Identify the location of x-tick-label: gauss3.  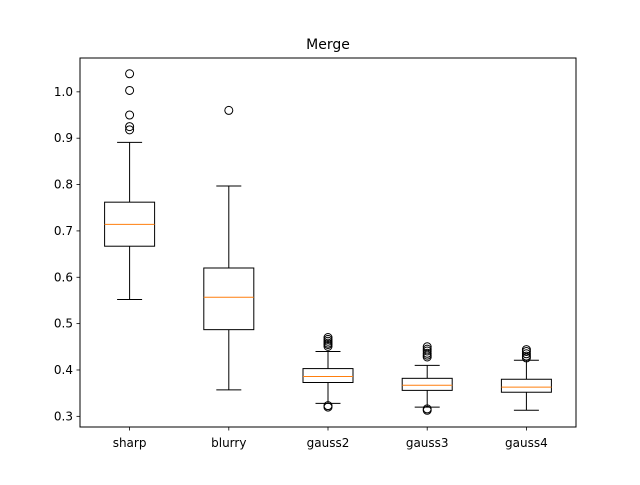
(427, 443).